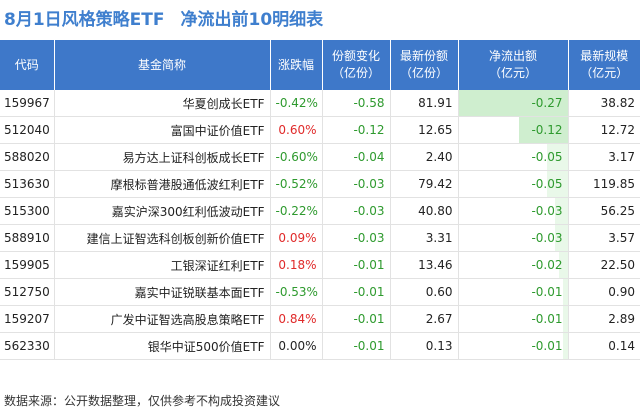 The height and width of the screenshot is (410, 640). What do you see at coordinates (356, 157) in the screenshot?
I see `share-change-cell: -0.04` at bounding box center [356, 157].